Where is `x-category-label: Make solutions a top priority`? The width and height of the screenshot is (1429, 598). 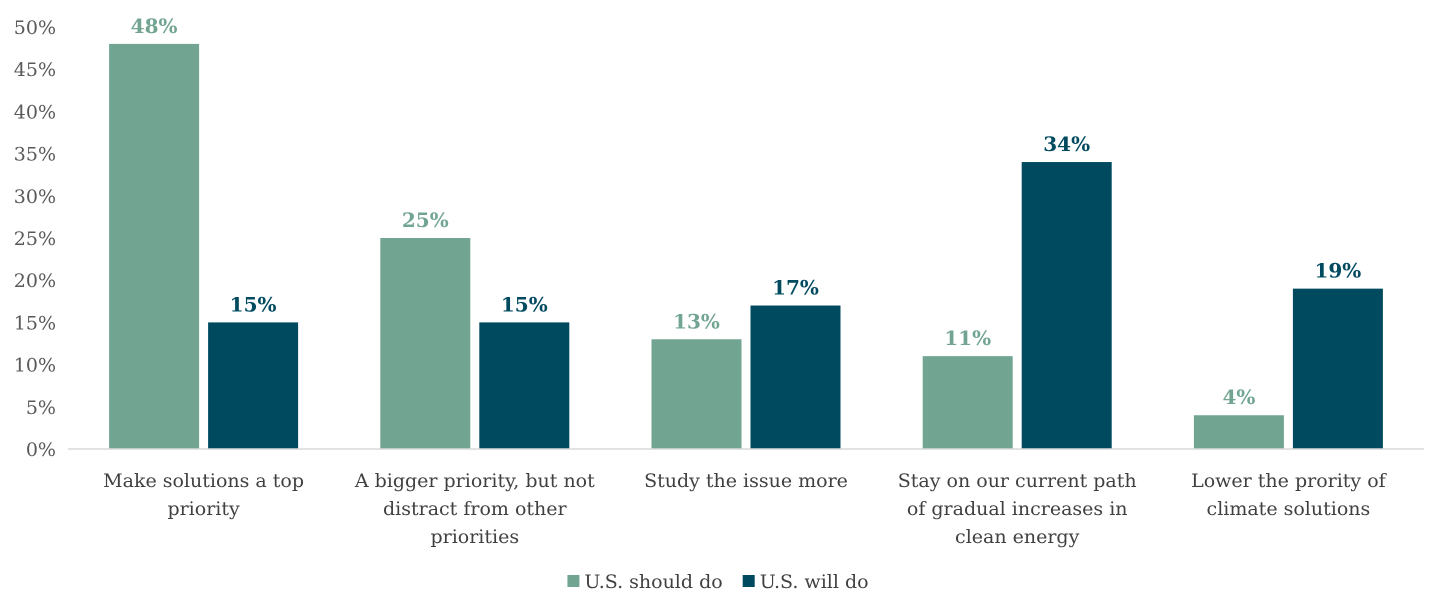 x-category-label: Make solutions a top priority is located at coordinates (203, 495).